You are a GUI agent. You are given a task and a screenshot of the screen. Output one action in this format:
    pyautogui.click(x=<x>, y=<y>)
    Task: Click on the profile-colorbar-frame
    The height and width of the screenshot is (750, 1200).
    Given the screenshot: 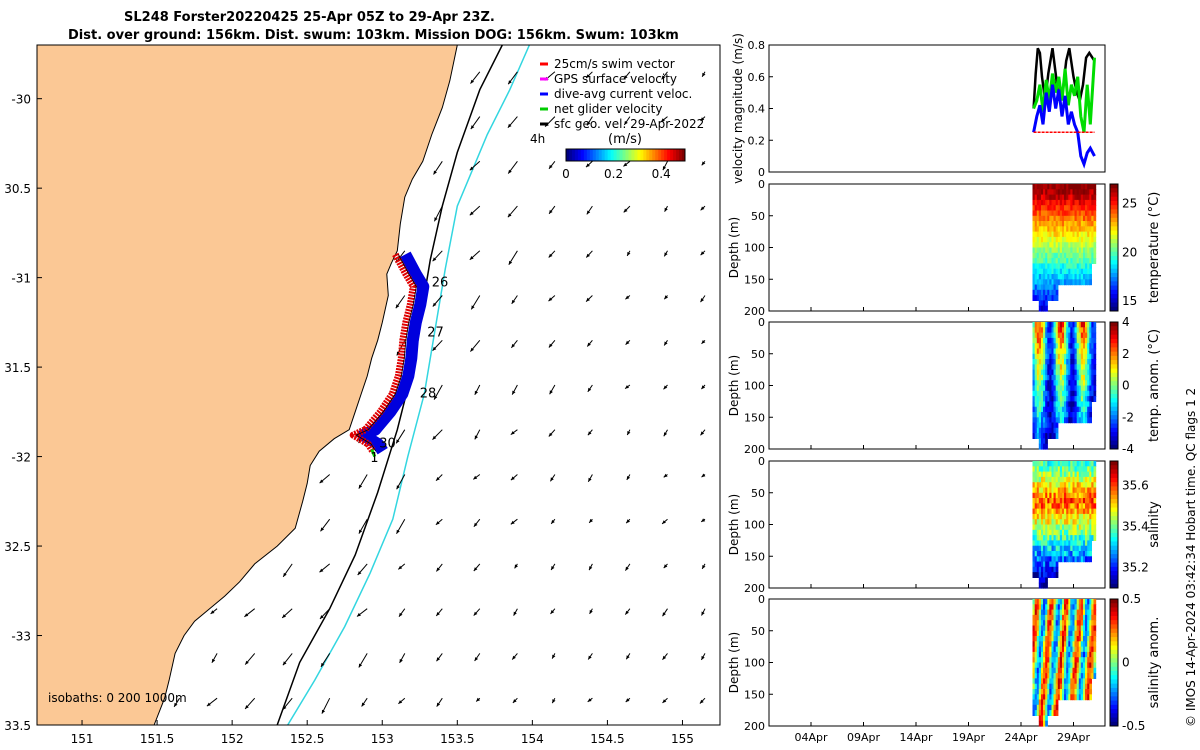 What is the action you would take?
    pyautogui.click(x=1114, y=247)
    